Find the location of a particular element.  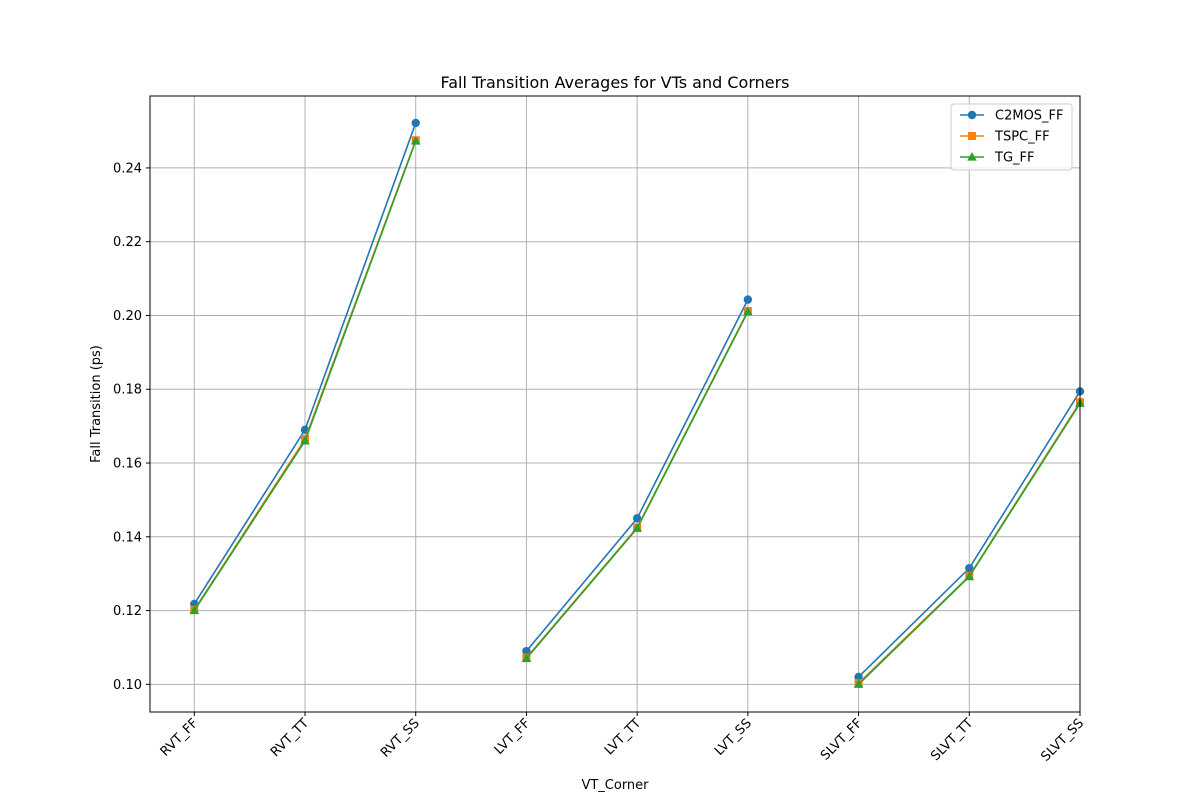

x-tick-label: LVT_TT is located at coordinates (623, 737).